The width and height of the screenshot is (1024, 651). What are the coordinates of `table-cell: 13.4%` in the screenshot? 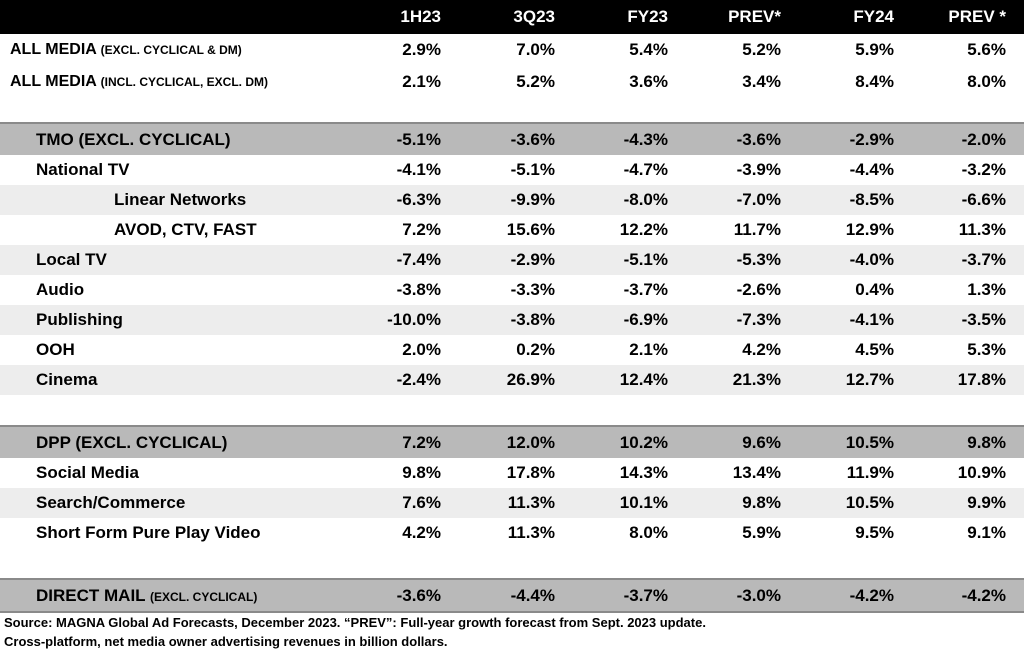 It's located at (756, 472).